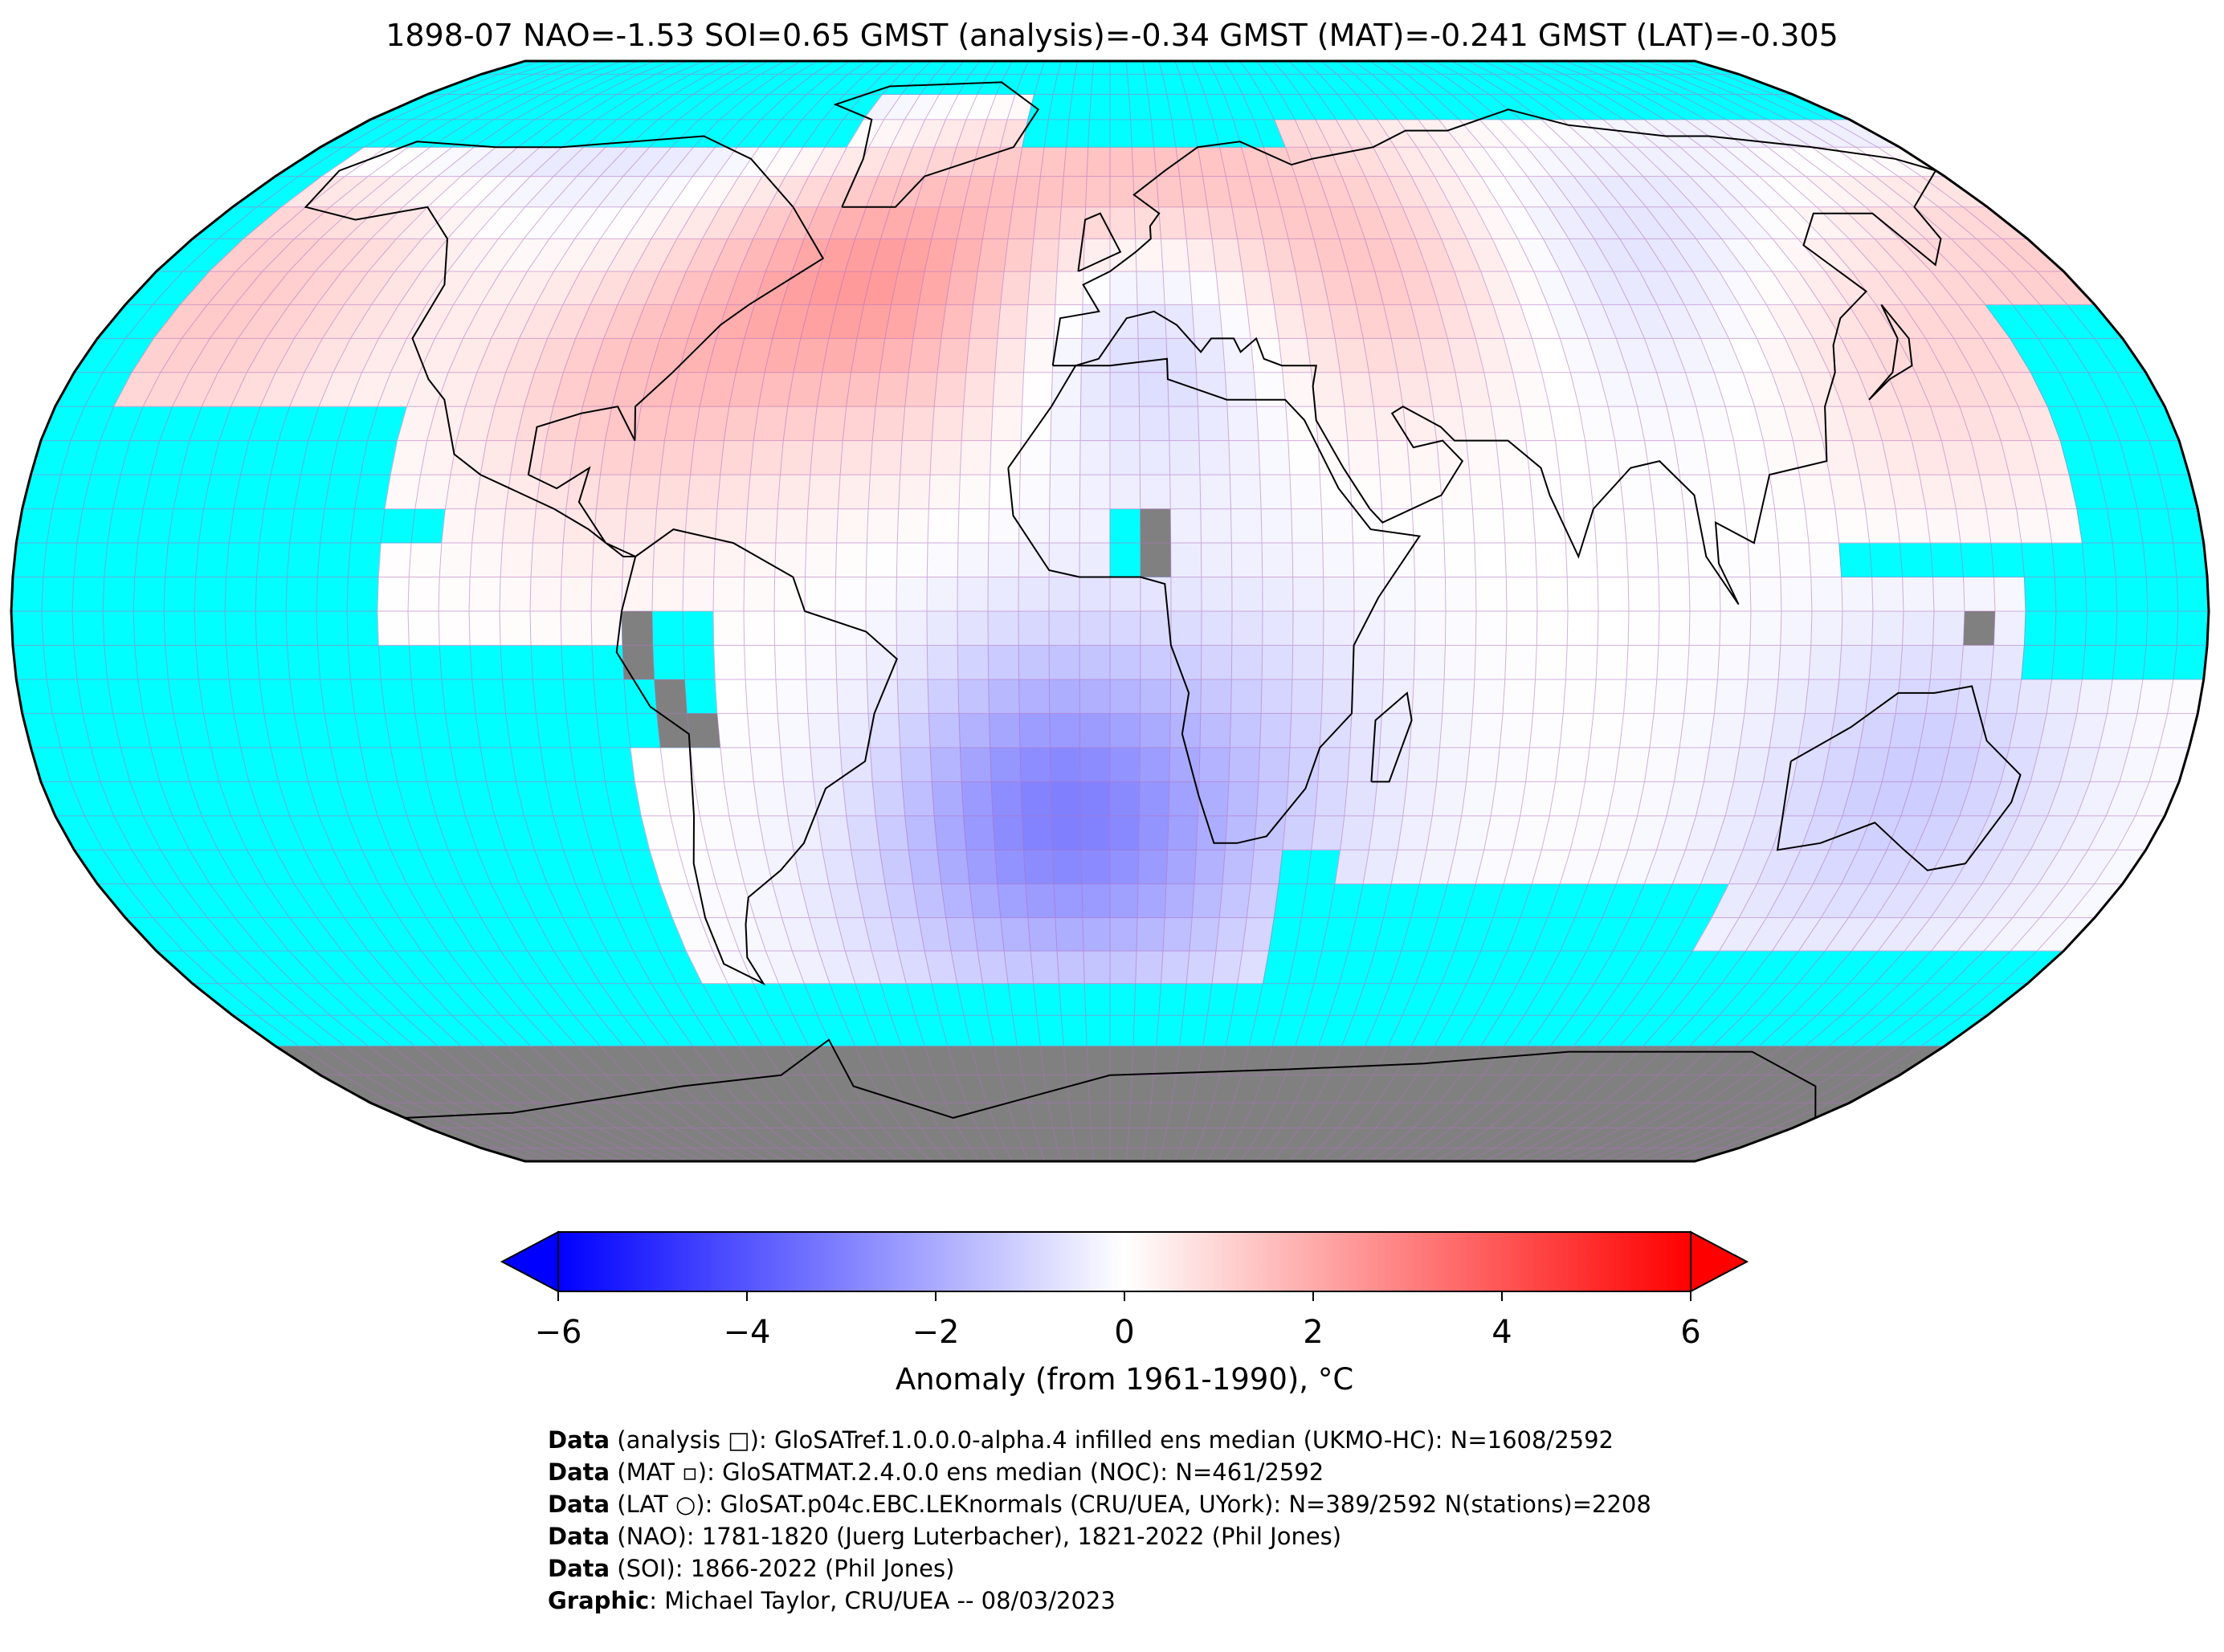 The image size is (2224, 1652). I want to click on colorbar-tick-label: −6, so click(558, 1332).